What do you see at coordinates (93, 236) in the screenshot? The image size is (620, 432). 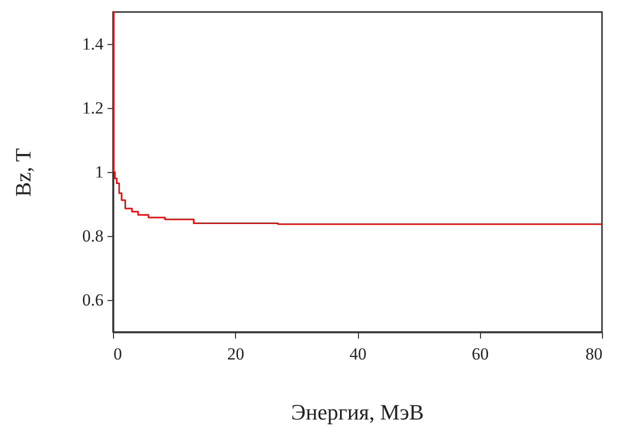 I see `y-tick-label: 0.8` at bounding box center [93, 236].